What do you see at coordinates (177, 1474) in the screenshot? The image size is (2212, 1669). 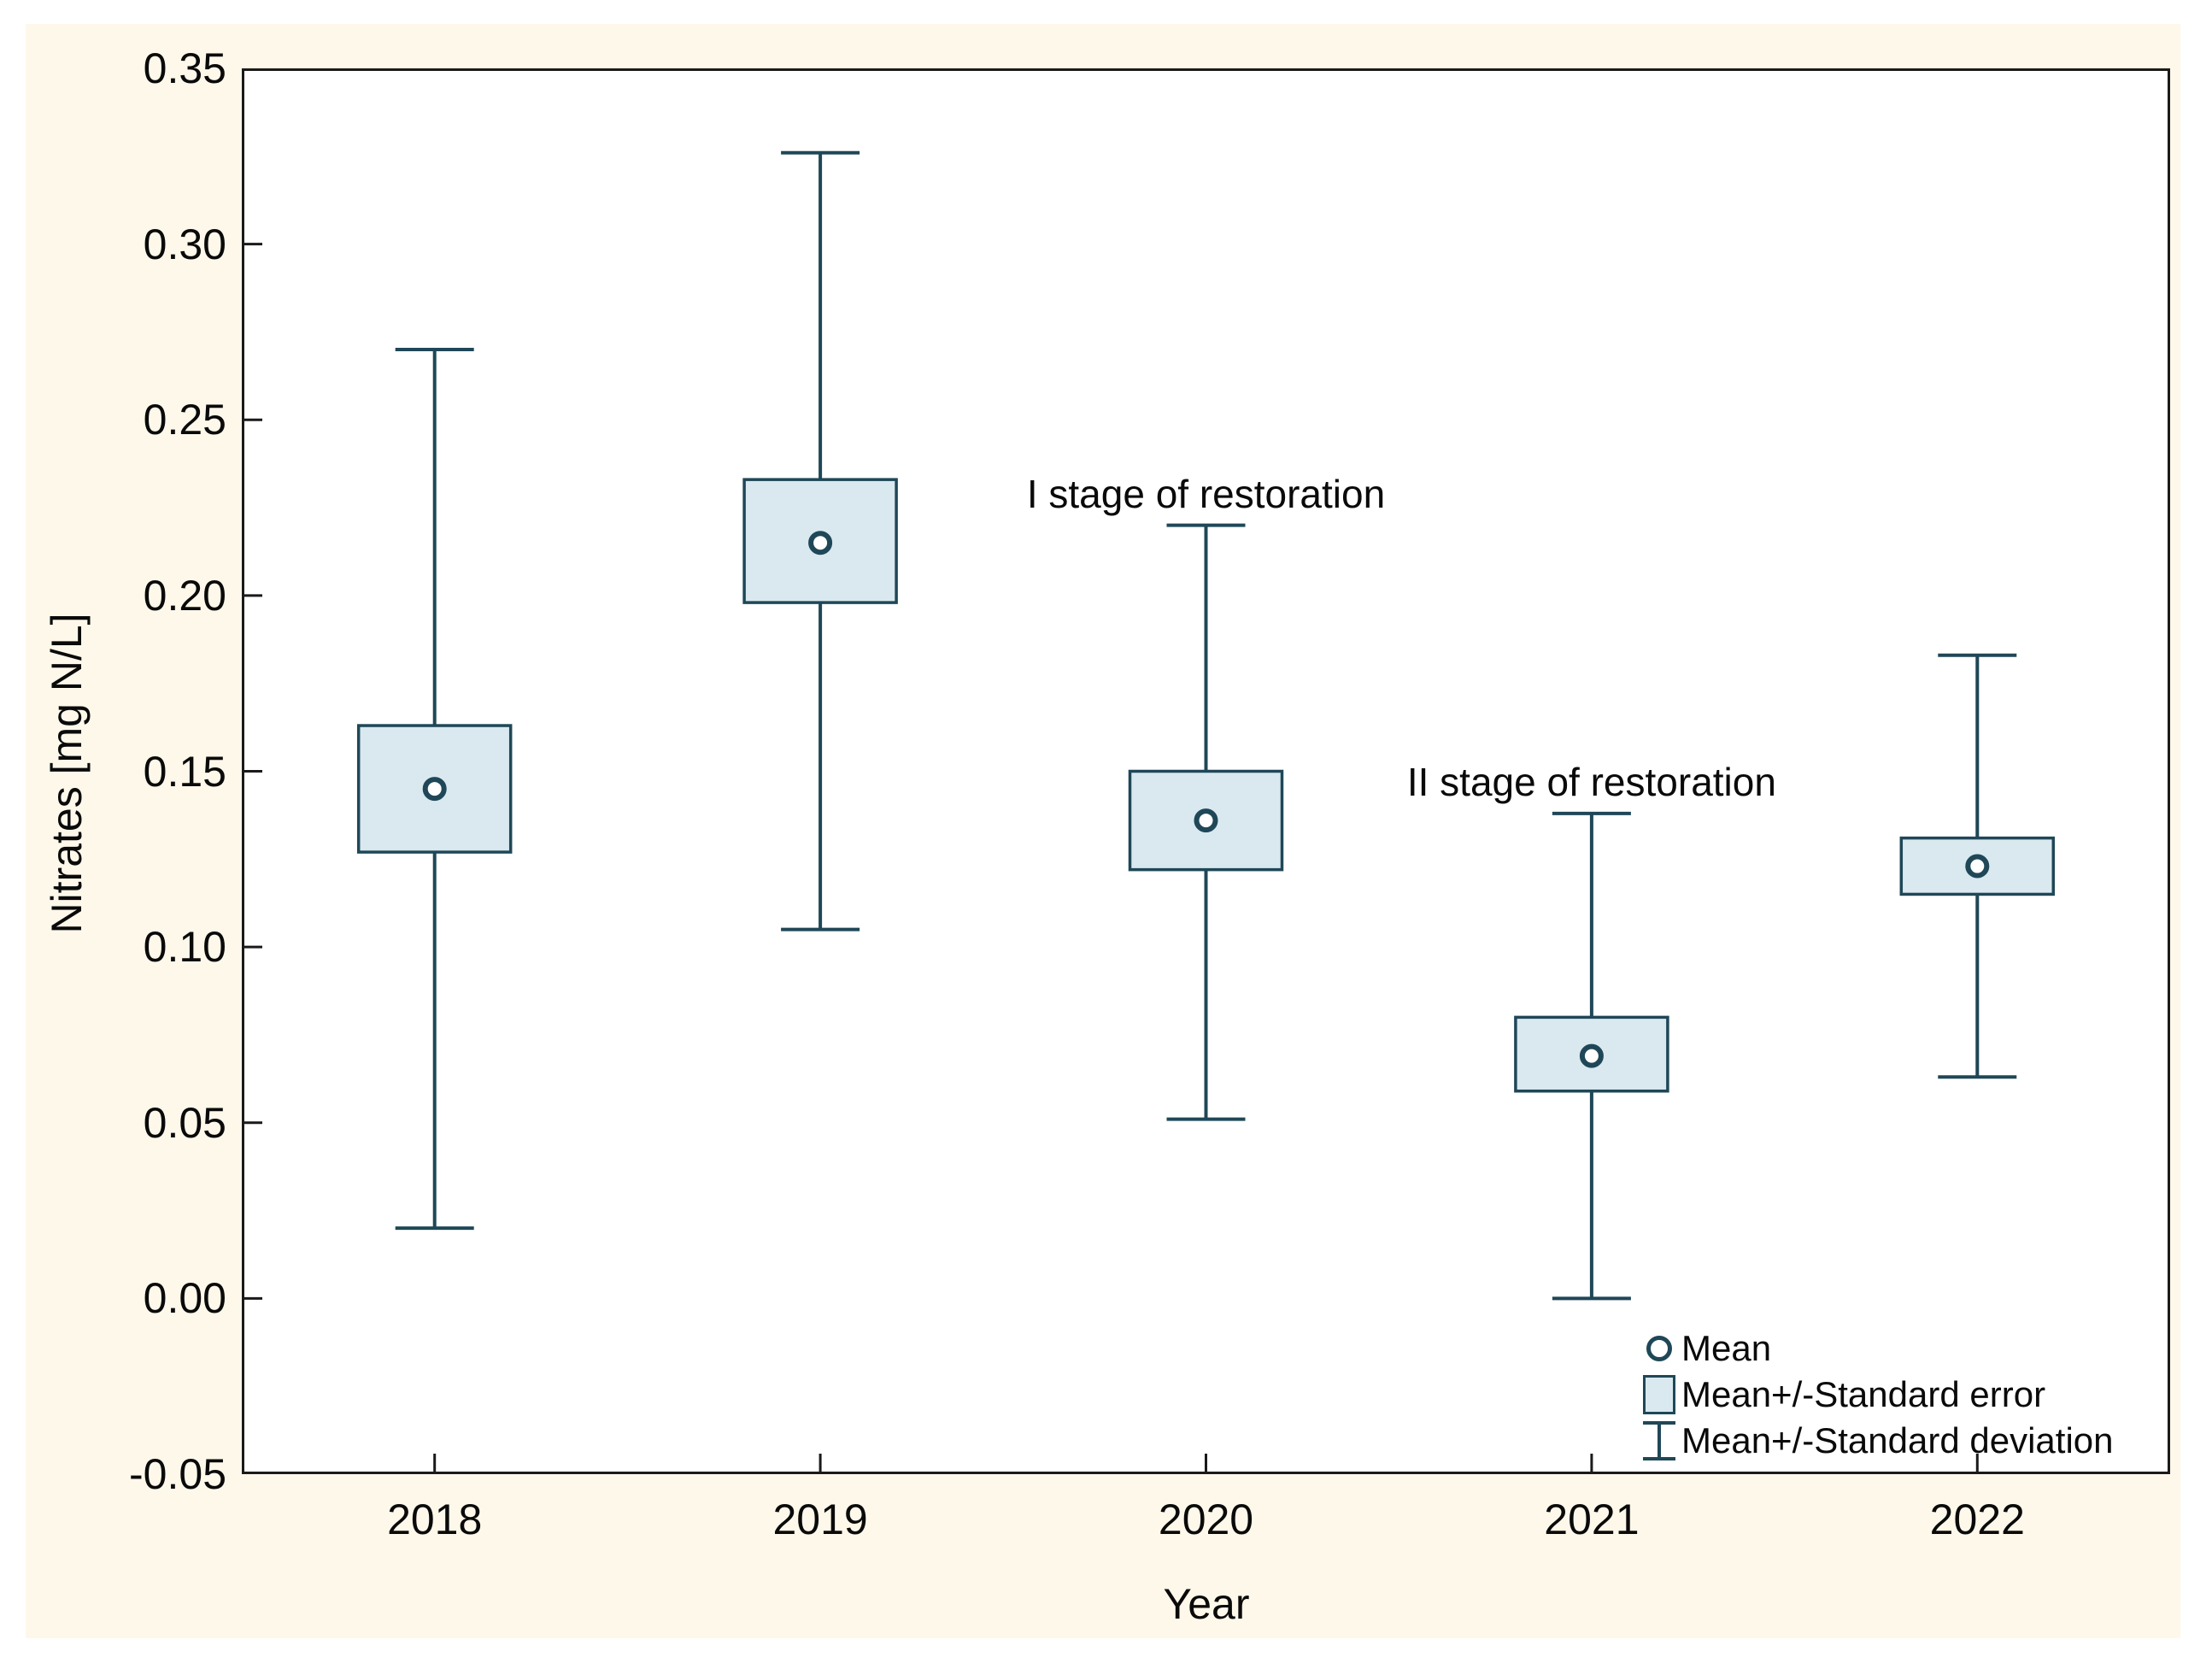 I see `y-tick-label: -0.05` at bounding box center [177, 1474].